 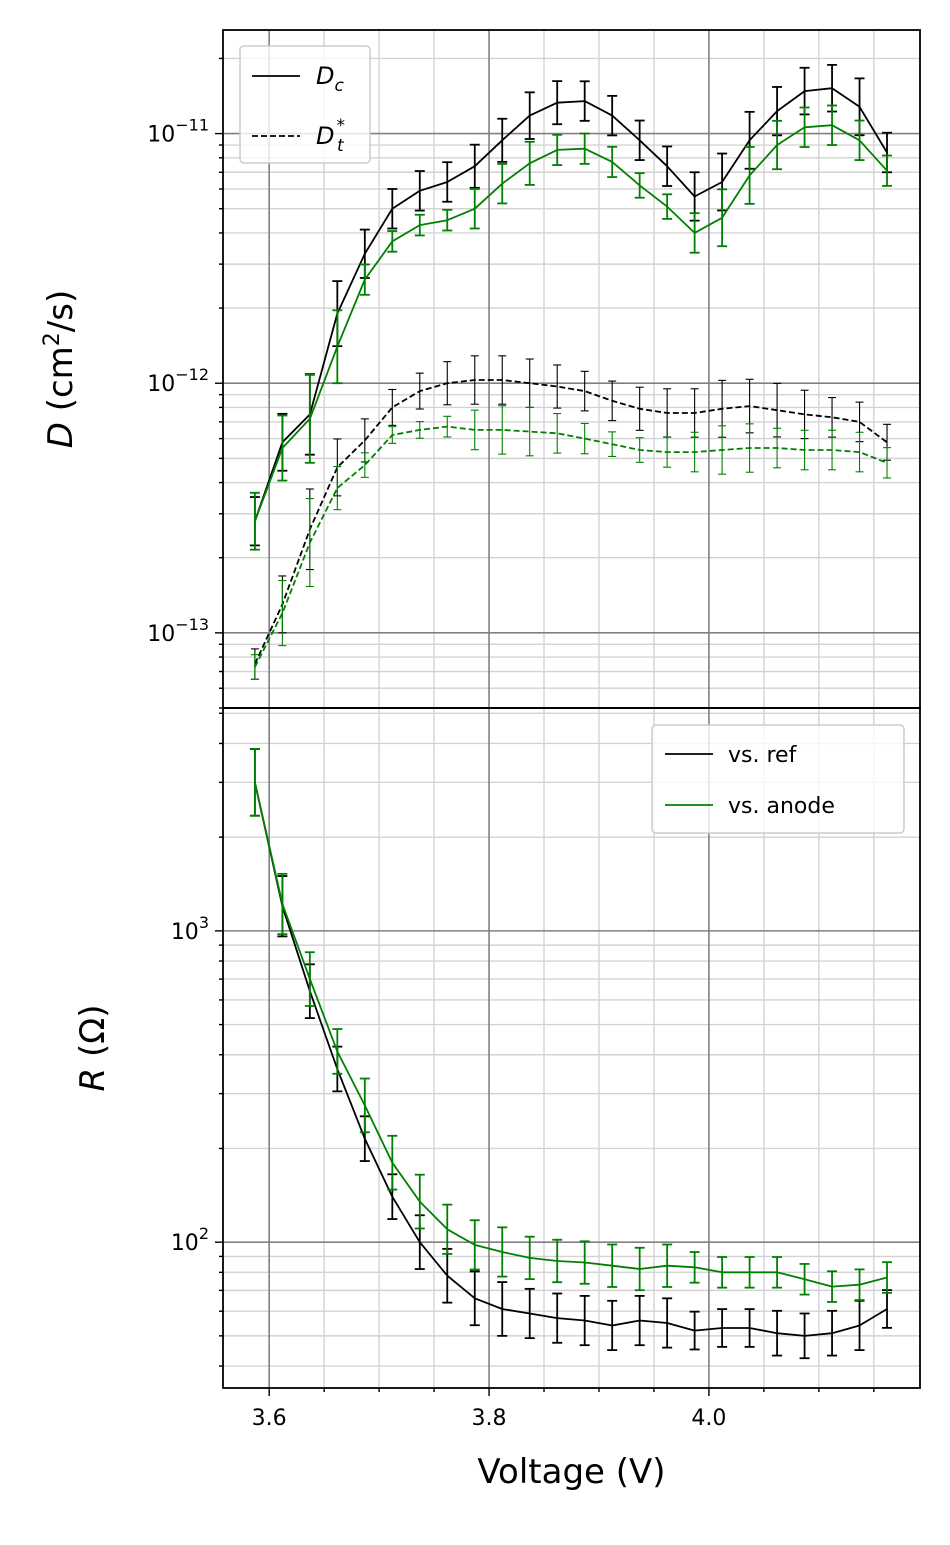 I want to click on x-tick-label: 3.6, so click(x=269, y=1418).